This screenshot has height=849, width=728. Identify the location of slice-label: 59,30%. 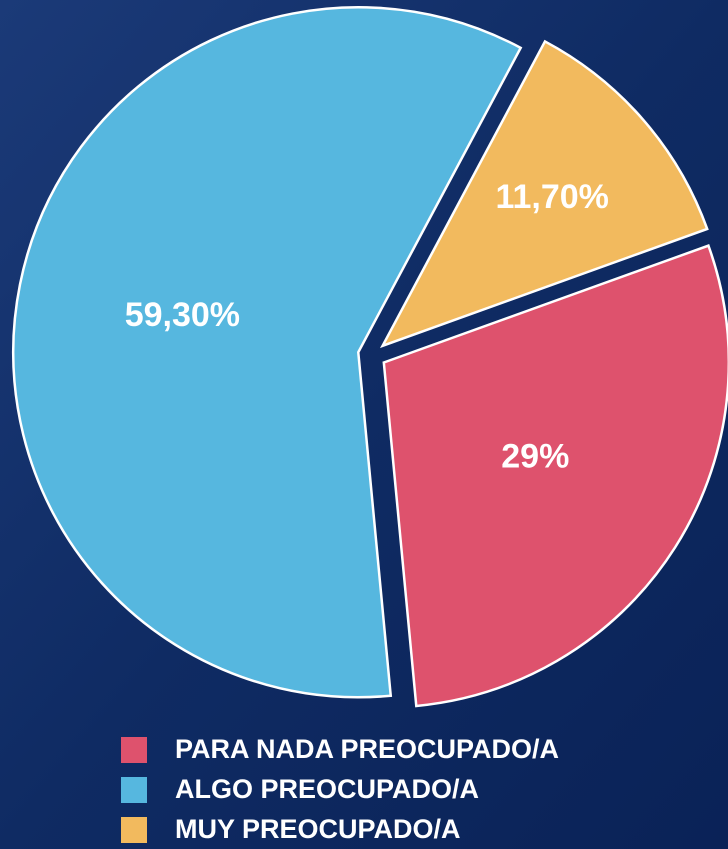
(182, 315).